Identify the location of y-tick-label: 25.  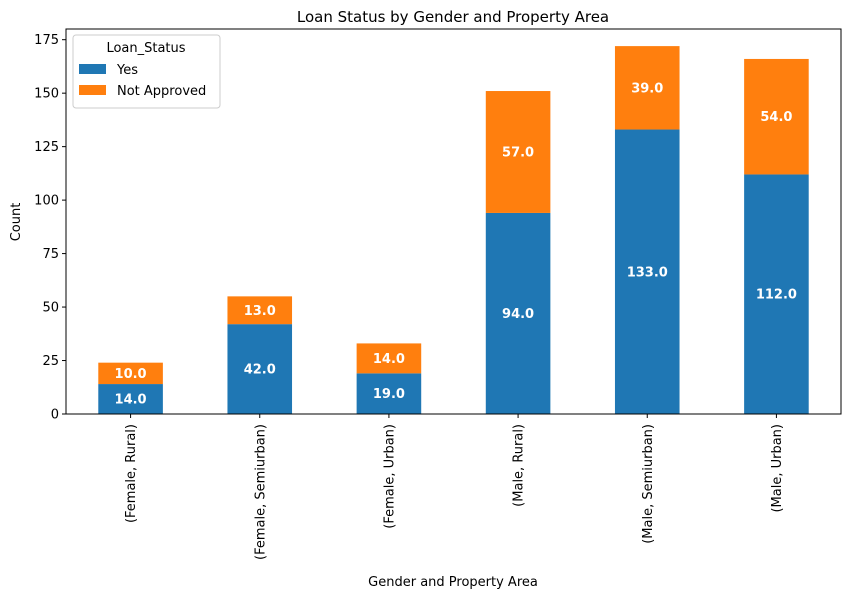
(50, 361).